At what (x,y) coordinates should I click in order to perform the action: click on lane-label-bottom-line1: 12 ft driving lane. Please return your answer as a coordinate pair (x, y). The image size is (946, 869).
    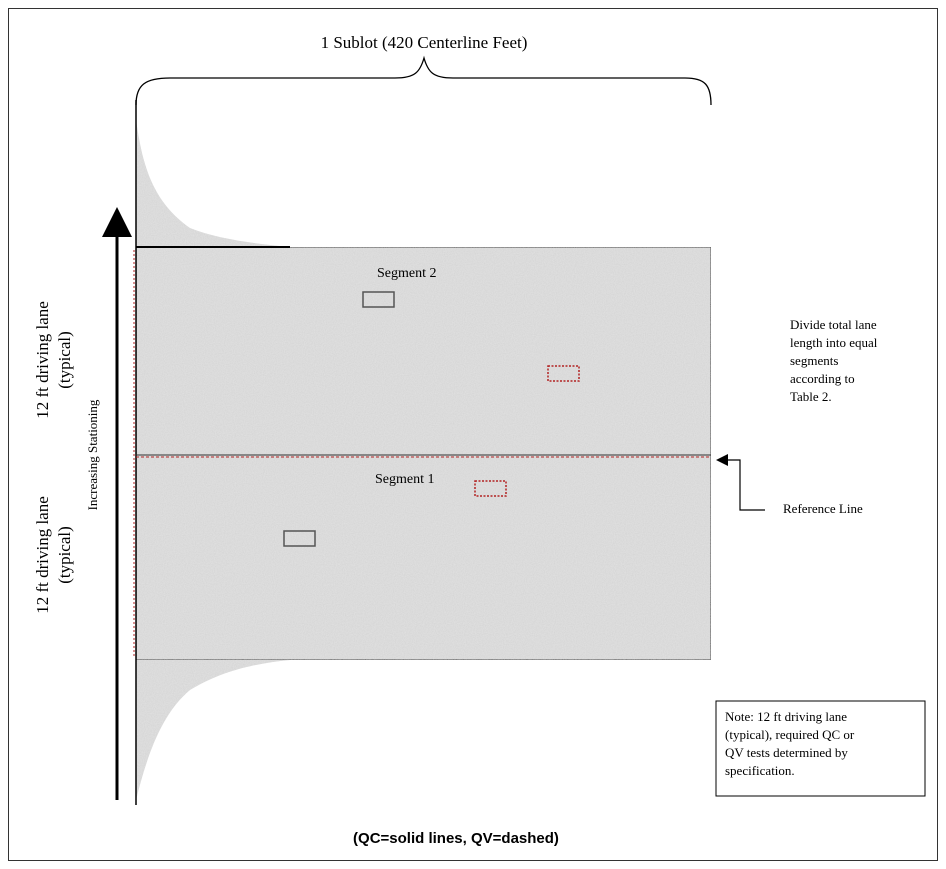
    Looking at the image, I should click on (42, 555).